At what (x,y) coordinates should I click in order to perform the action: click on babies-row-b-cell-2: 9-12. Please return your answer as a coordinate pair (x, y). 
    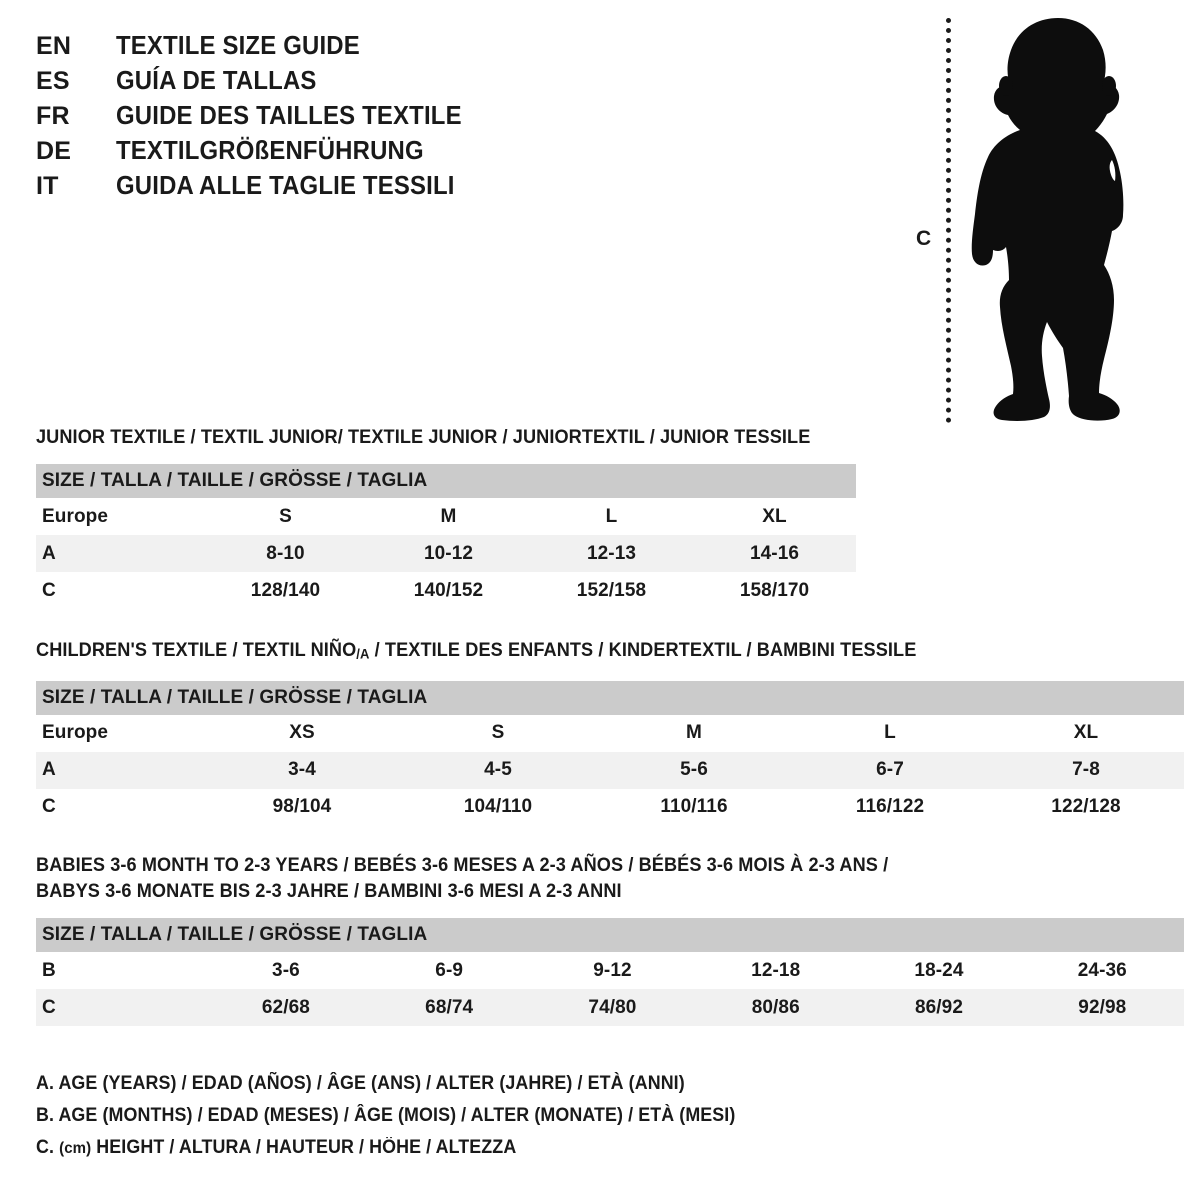
    Looking at the image, I should click on (612, 970).